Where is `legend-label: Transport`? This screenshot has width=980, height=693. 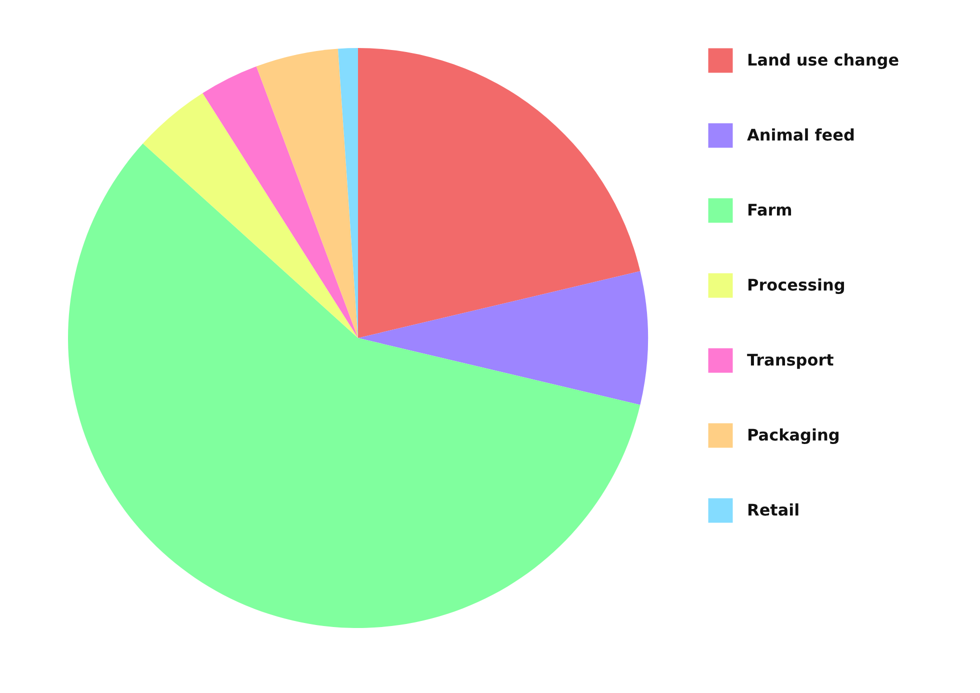
legend-label: Transport is located at coordinates (790, 360).